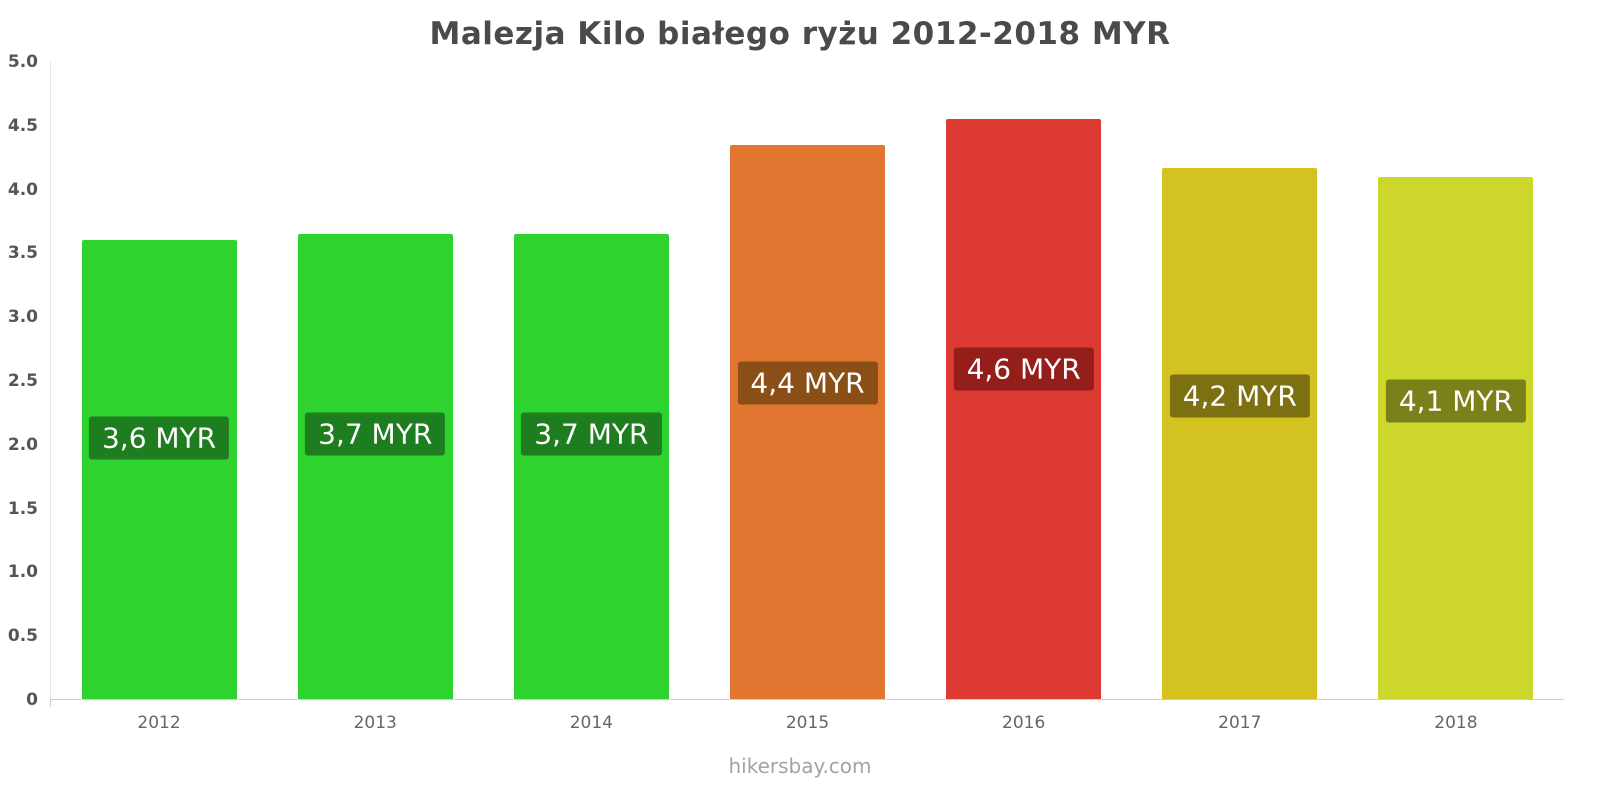  I want to click on y-tick-label: 2.0, so click(22, 444).